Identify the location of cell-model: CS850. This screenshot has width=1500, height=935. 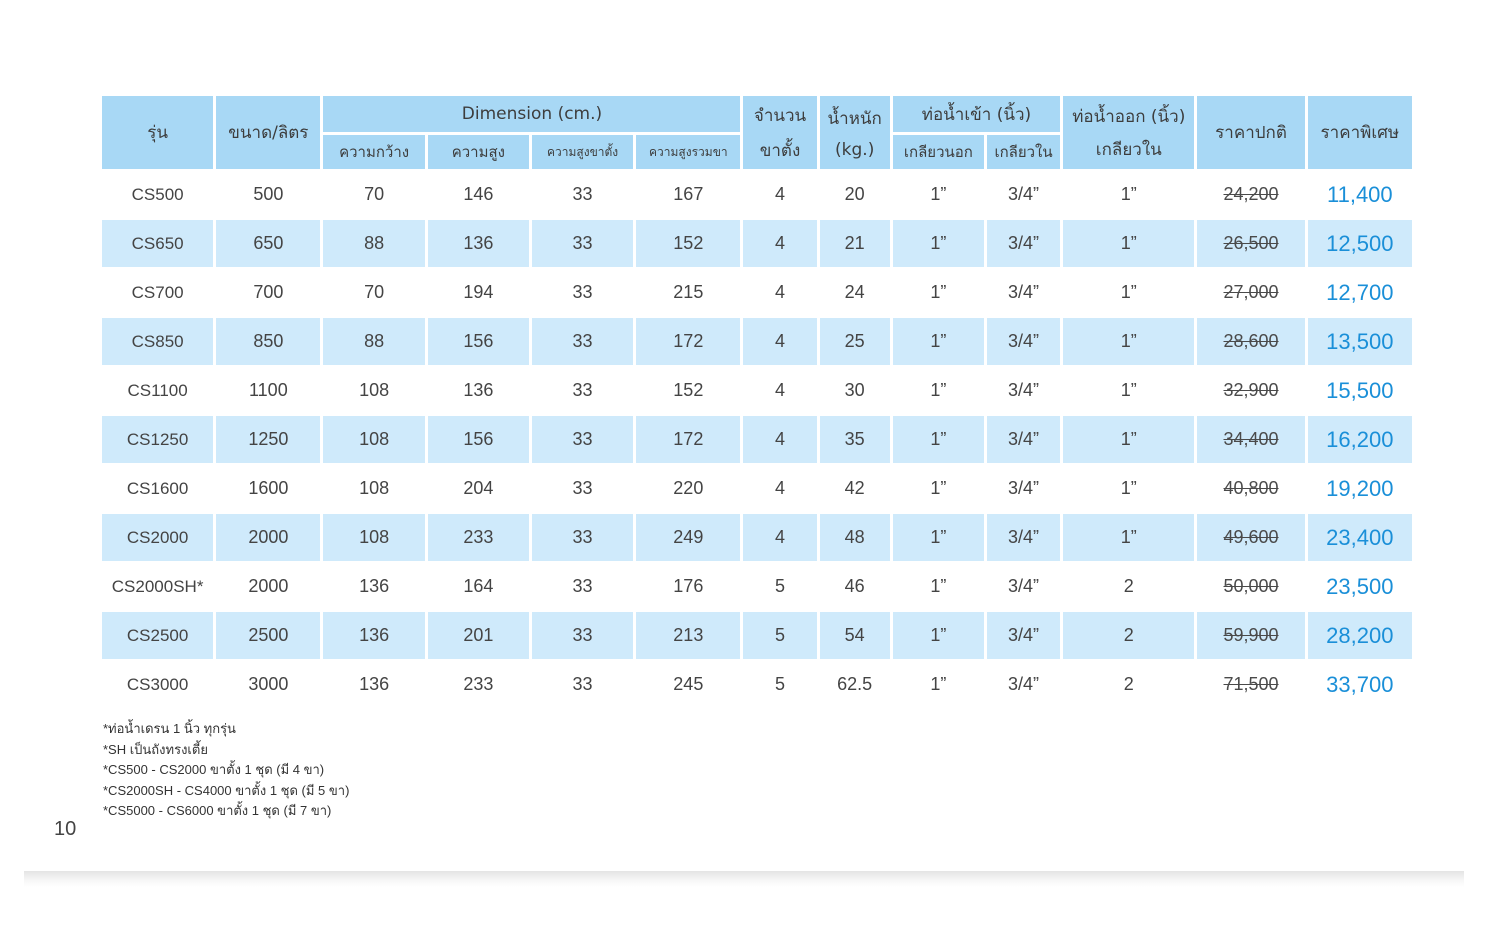
(158, 340).